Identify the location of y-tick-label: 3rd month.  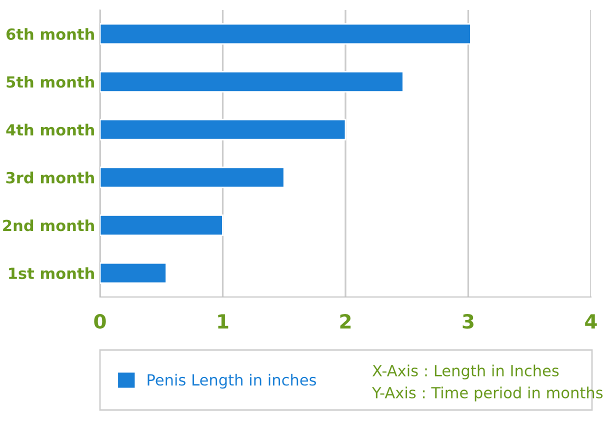
(50, 178).